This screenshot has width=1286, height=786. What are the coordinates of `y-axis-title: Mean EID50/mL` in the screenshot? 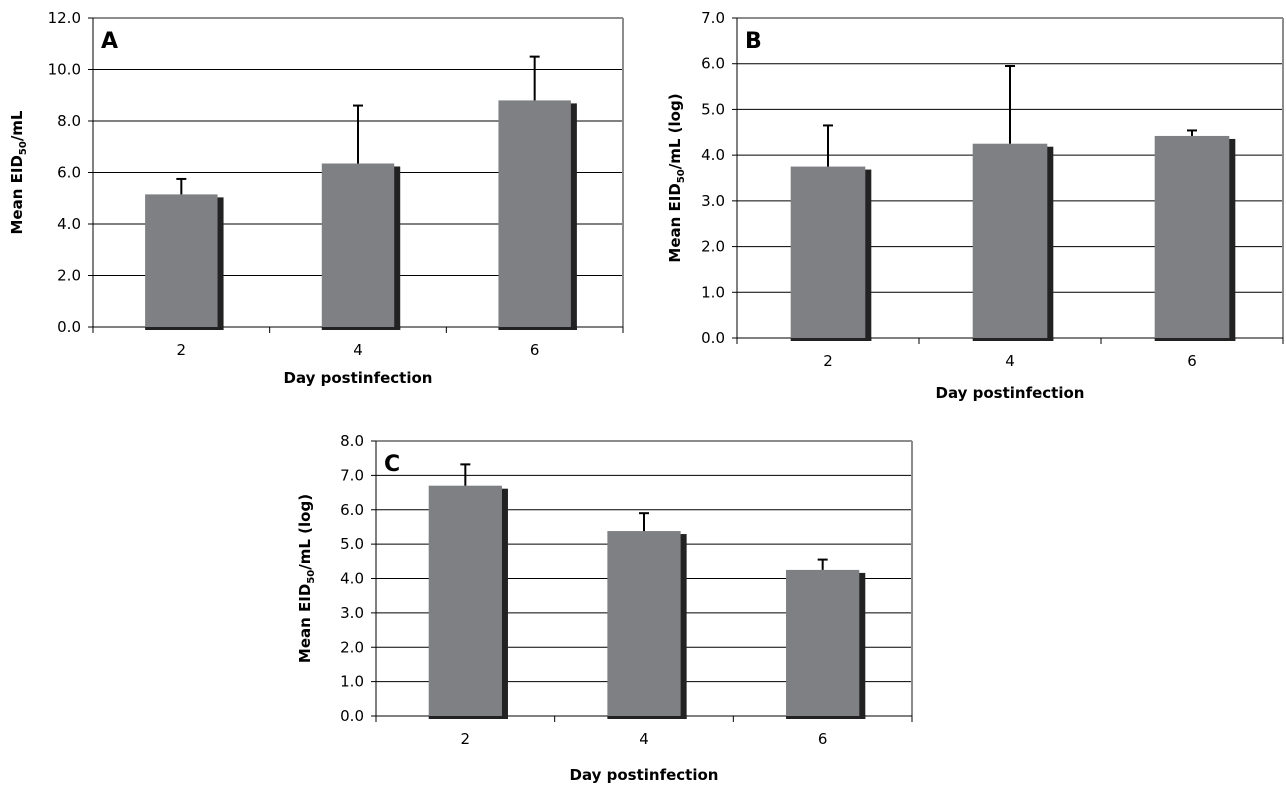 It's located at (18, 172).